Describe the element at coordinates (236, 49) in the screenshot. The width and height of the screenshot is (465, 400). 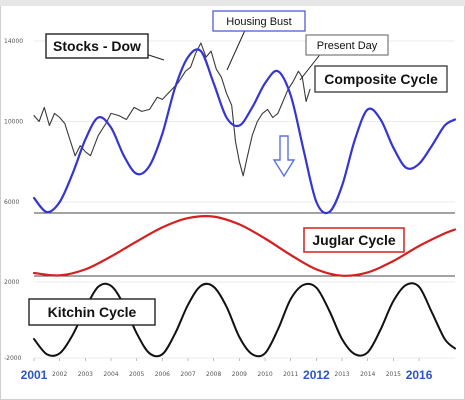
I see `housing-callout-leader` at that location.